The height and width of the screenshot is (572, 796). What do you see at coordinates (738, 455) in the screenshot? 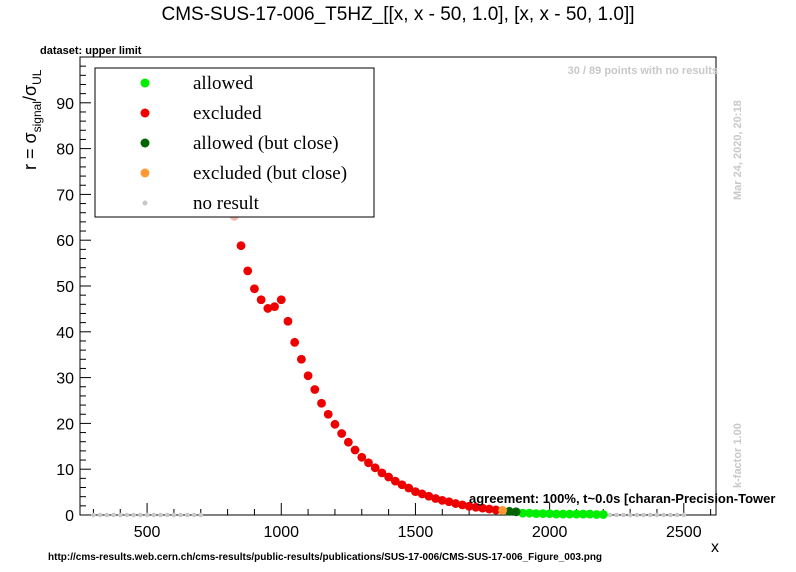
I see `kfactor-label: k-factor 1.00` at bounding box center [738, 455].